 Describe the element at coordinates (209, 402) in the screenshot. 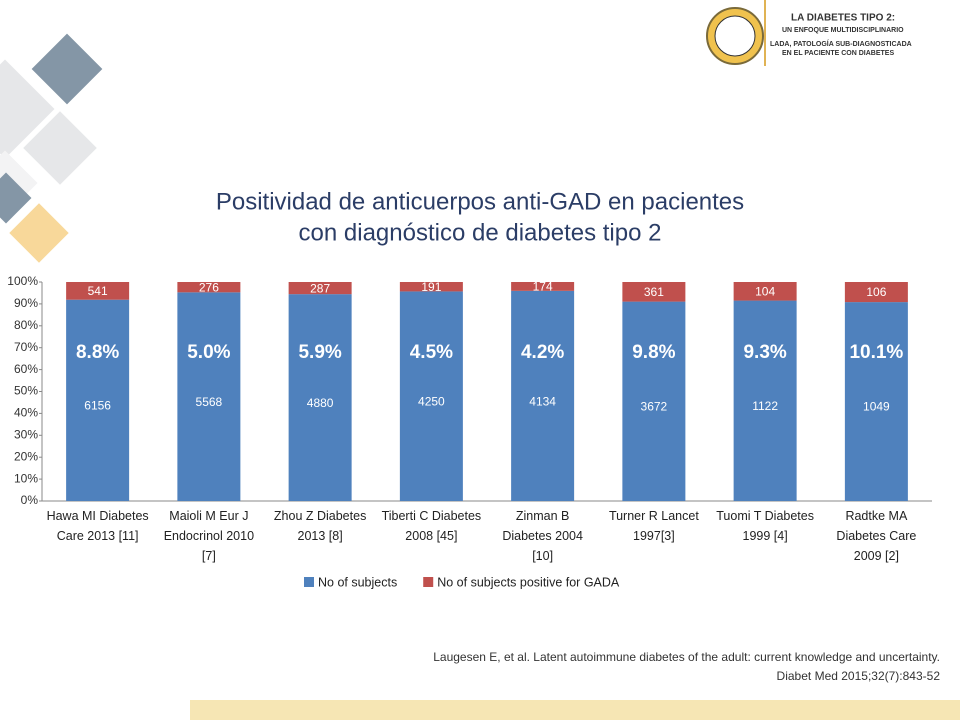

I see `data-label: 5568` at that location.